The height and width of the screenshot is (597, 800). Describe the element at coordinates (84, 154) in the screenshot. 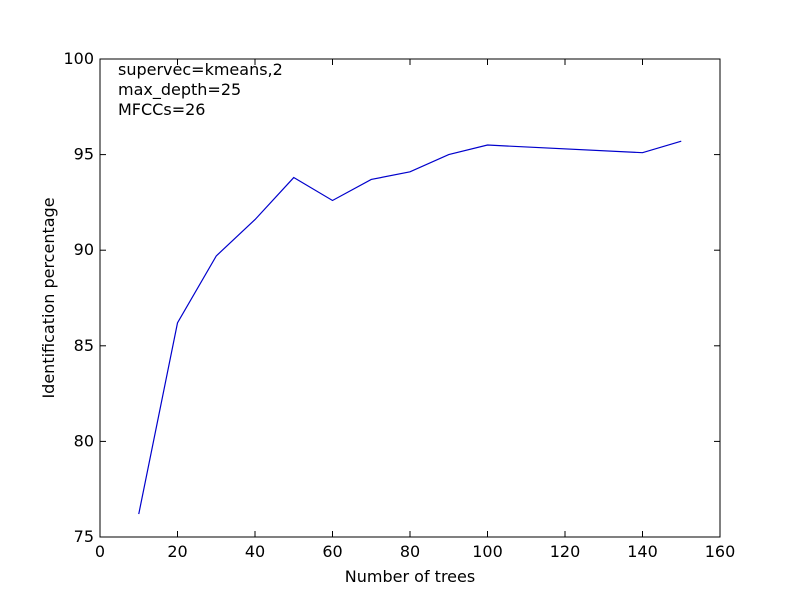

I see `y-tick-label: 95` at that location.